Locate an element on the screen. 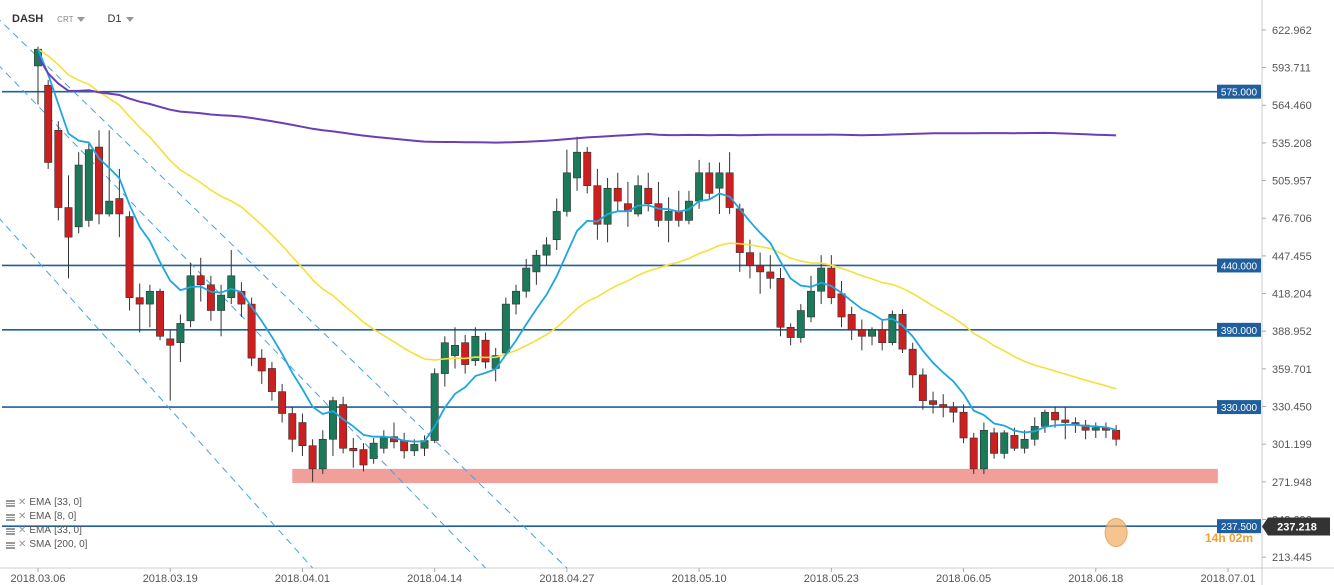 The height and width of the screenshot is (585, 1334). chart-header: DASH CRT D1 is located at coordinates (81, 19).